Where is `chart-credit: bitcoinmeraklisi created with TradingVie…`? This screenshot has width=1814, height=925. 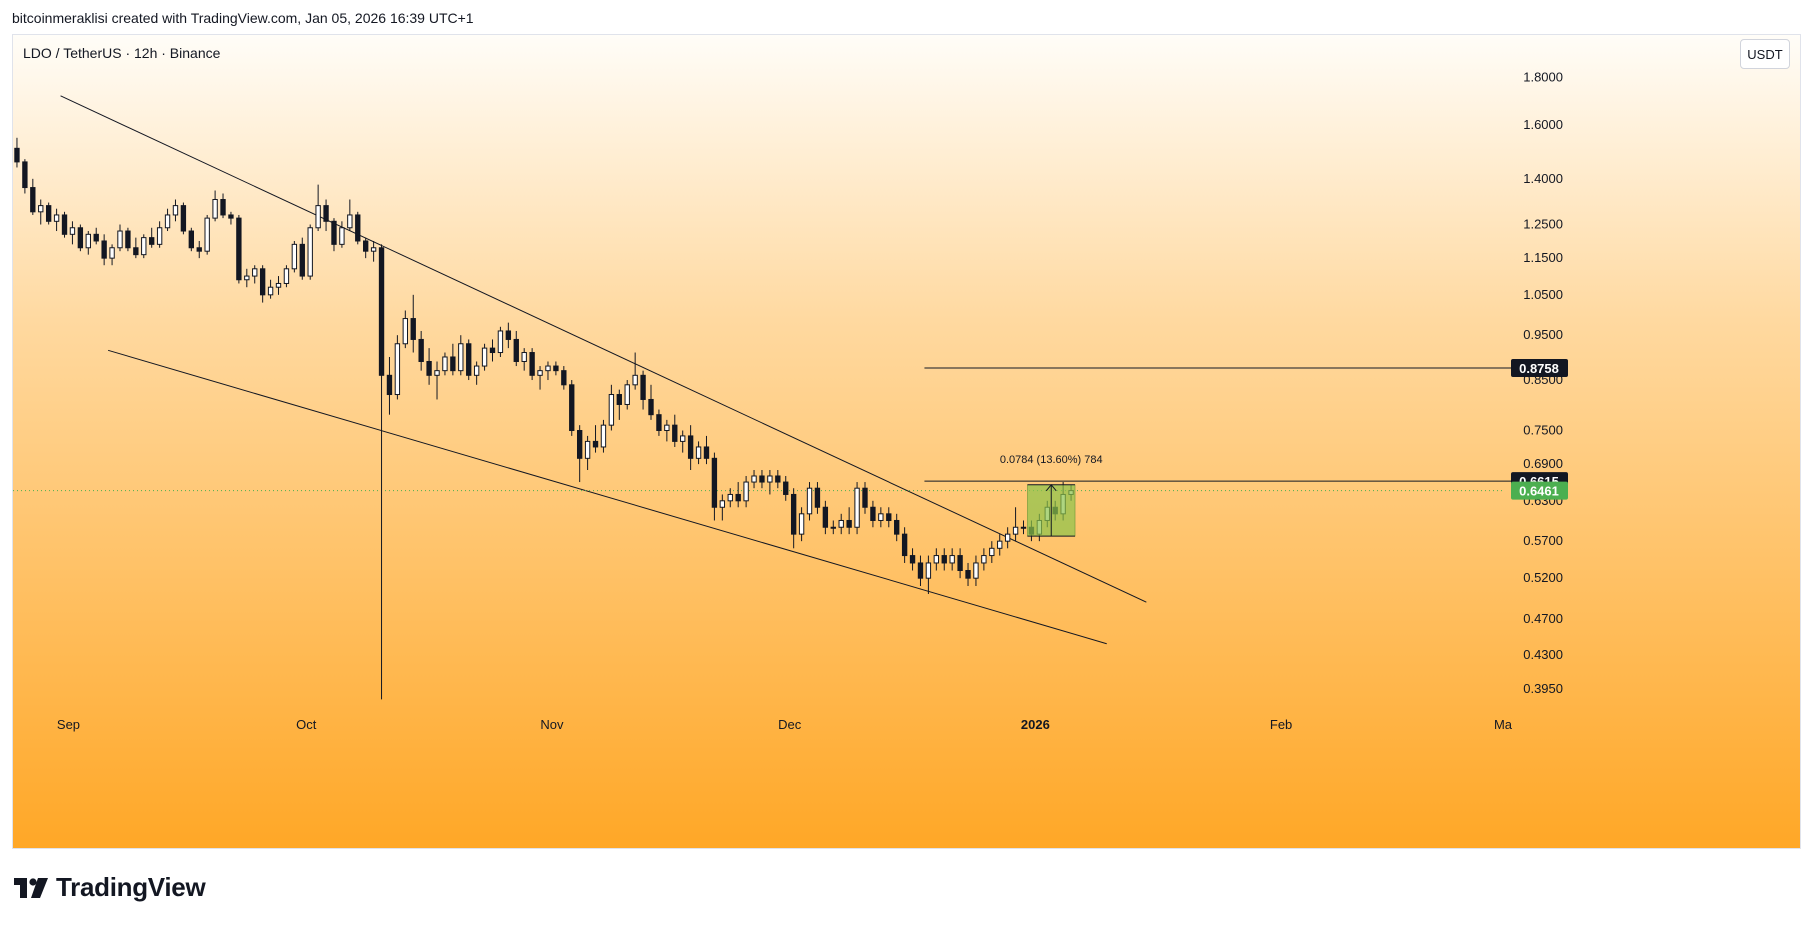
chart-credit: bitcoinmeraklisi created with TradingVie… is located at coordinates (243, 18).